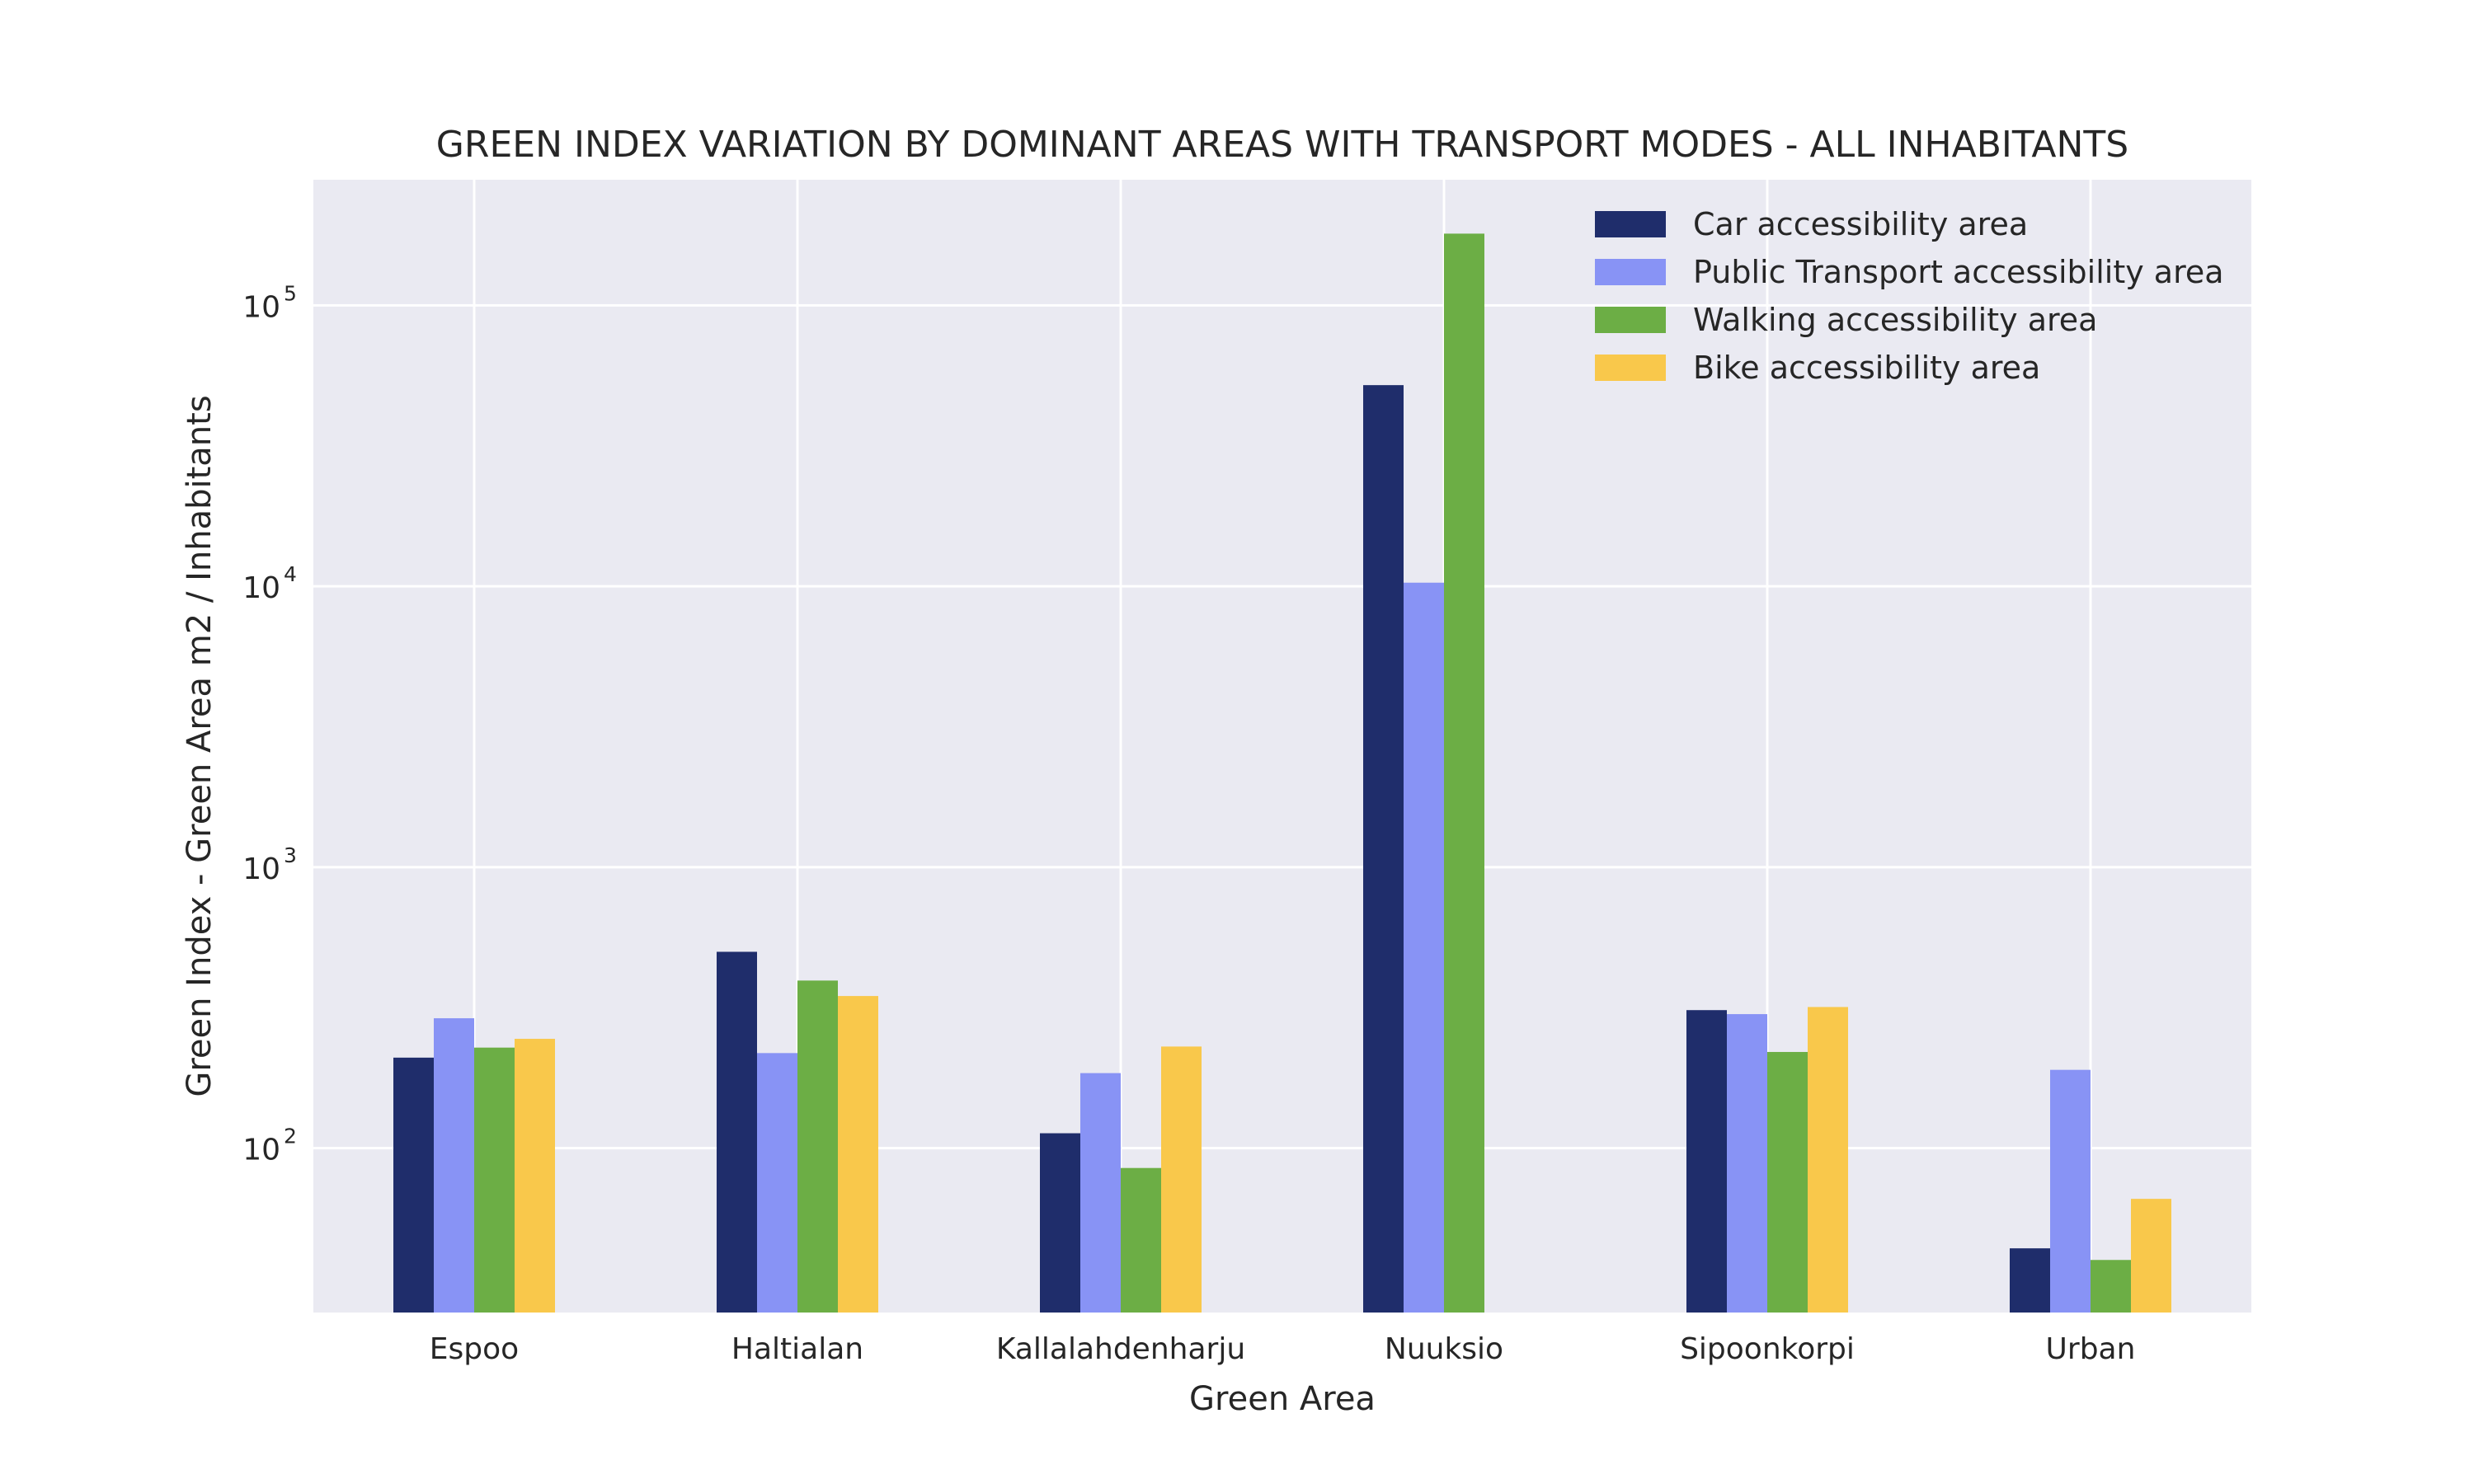  I want to click on y-tick-label: 10 5, so click(269, 302).